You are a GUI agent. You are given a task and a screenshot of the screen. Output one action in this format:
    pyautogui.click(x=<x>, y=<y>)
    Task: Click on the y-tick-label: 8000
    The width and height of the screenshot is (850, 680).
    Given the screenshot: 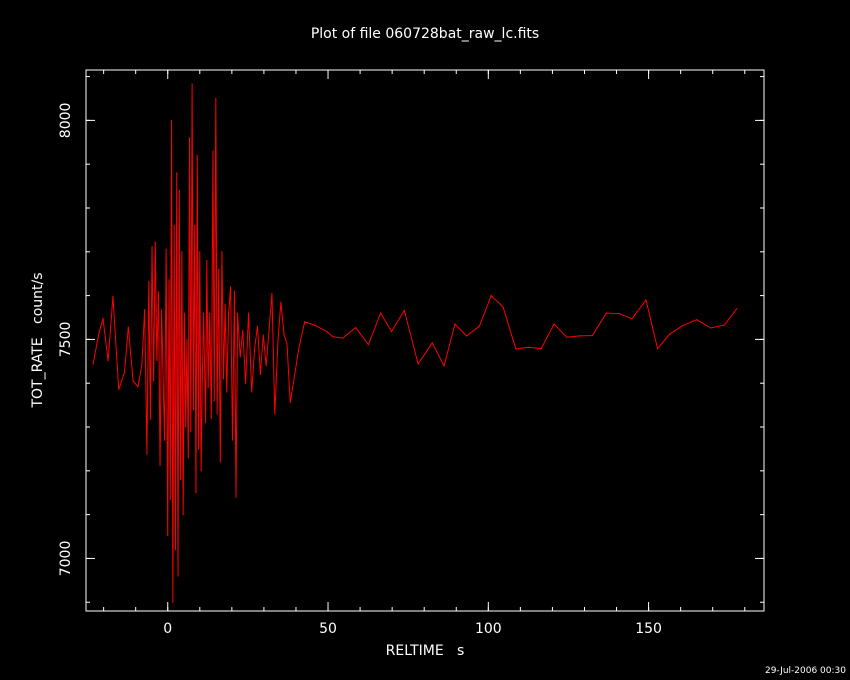 What is the action you would take?
    pyautogui.click(x=66, y=121)
    